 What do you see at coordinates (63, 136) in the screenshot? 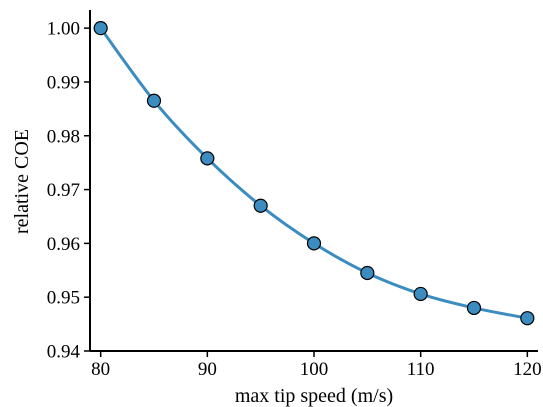
I see `y-tick-label: 0.98` at bounding box center [63, 136].